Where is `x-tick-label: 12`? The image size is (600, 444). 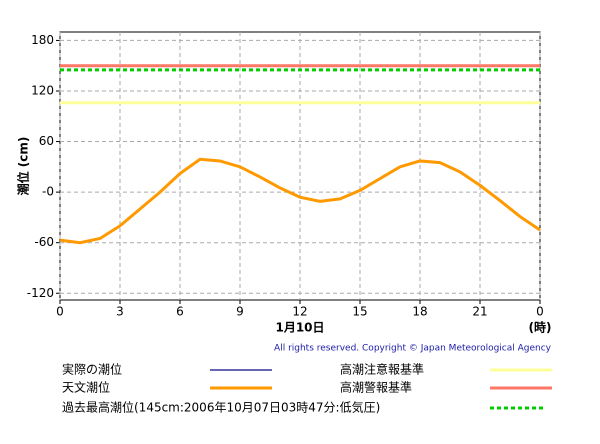 x-tick-label: 12 is located at coordinates (299, 312).